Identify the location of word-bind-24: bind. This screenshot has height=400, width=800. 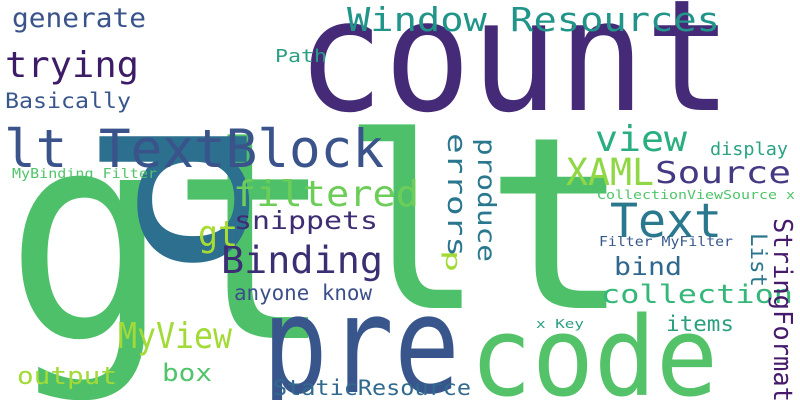
(648, 266).